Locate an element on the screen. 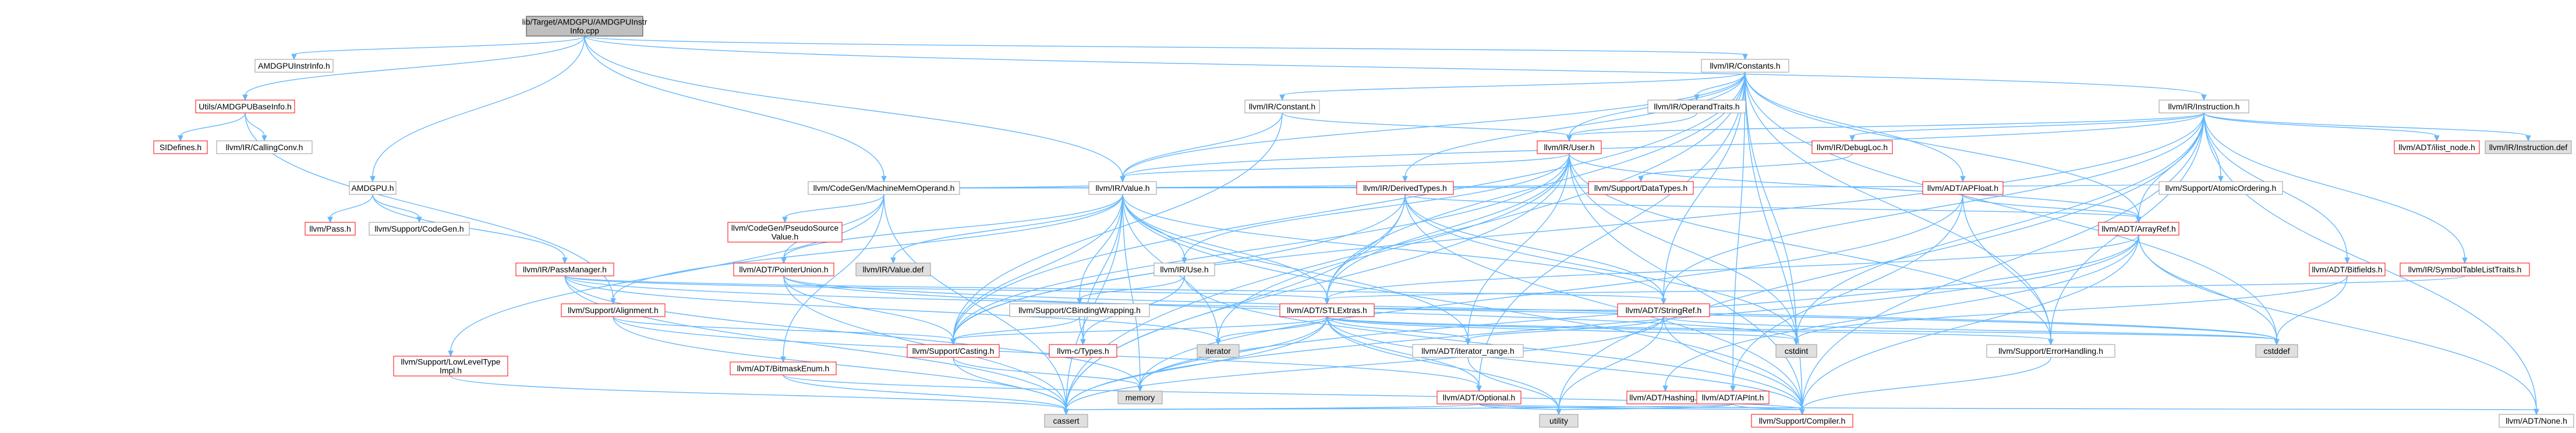 Image resolution: width=2576 pixels, height=433 pixels. node-constants: llvm/IR/Constants.h is located at coordinates (1745, 66).